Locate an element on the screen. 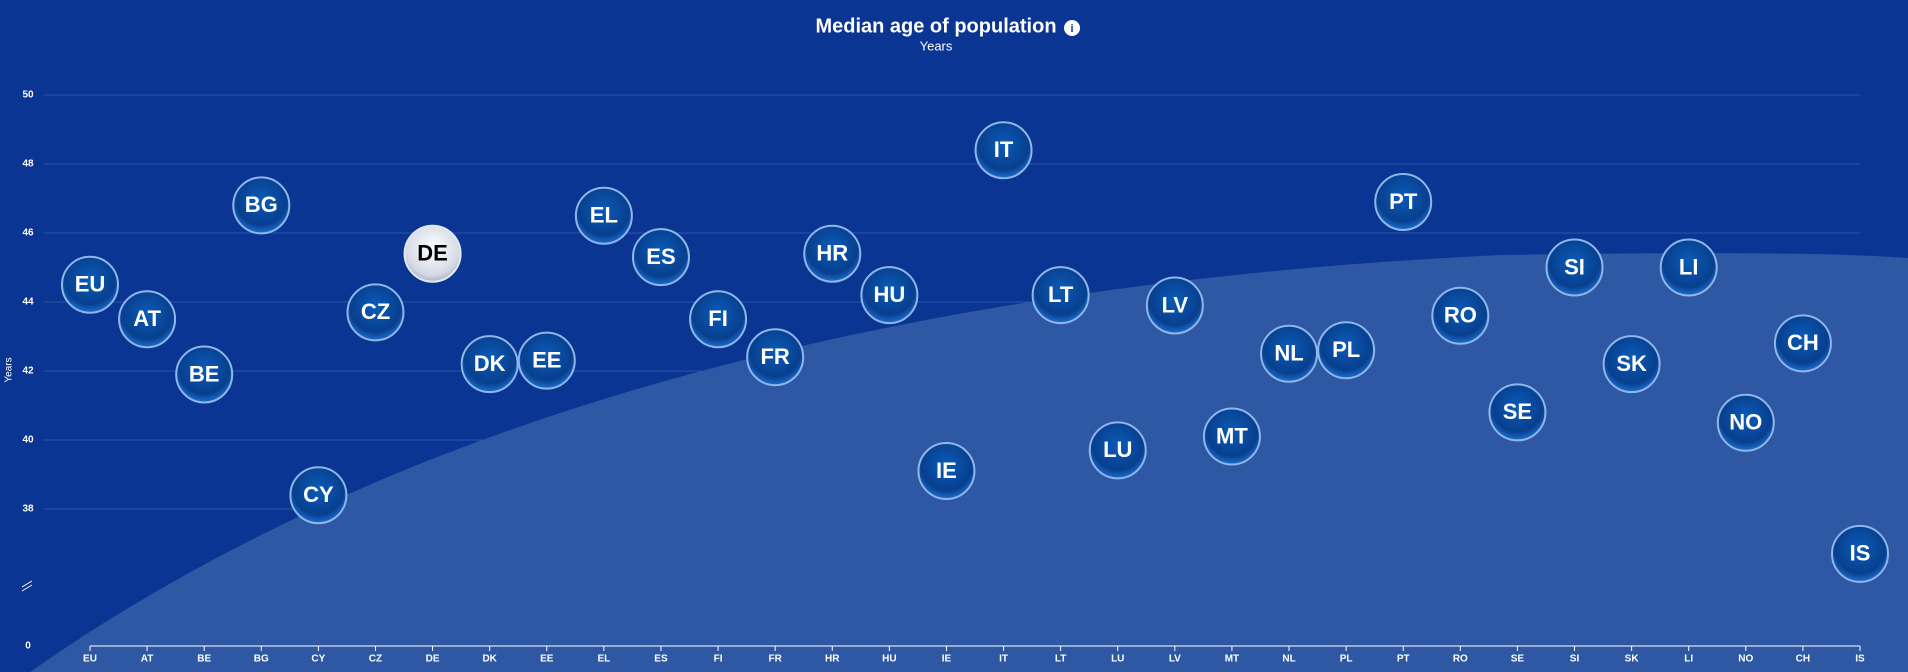  bubble-label: CH is located at coordinates (1803, 342).